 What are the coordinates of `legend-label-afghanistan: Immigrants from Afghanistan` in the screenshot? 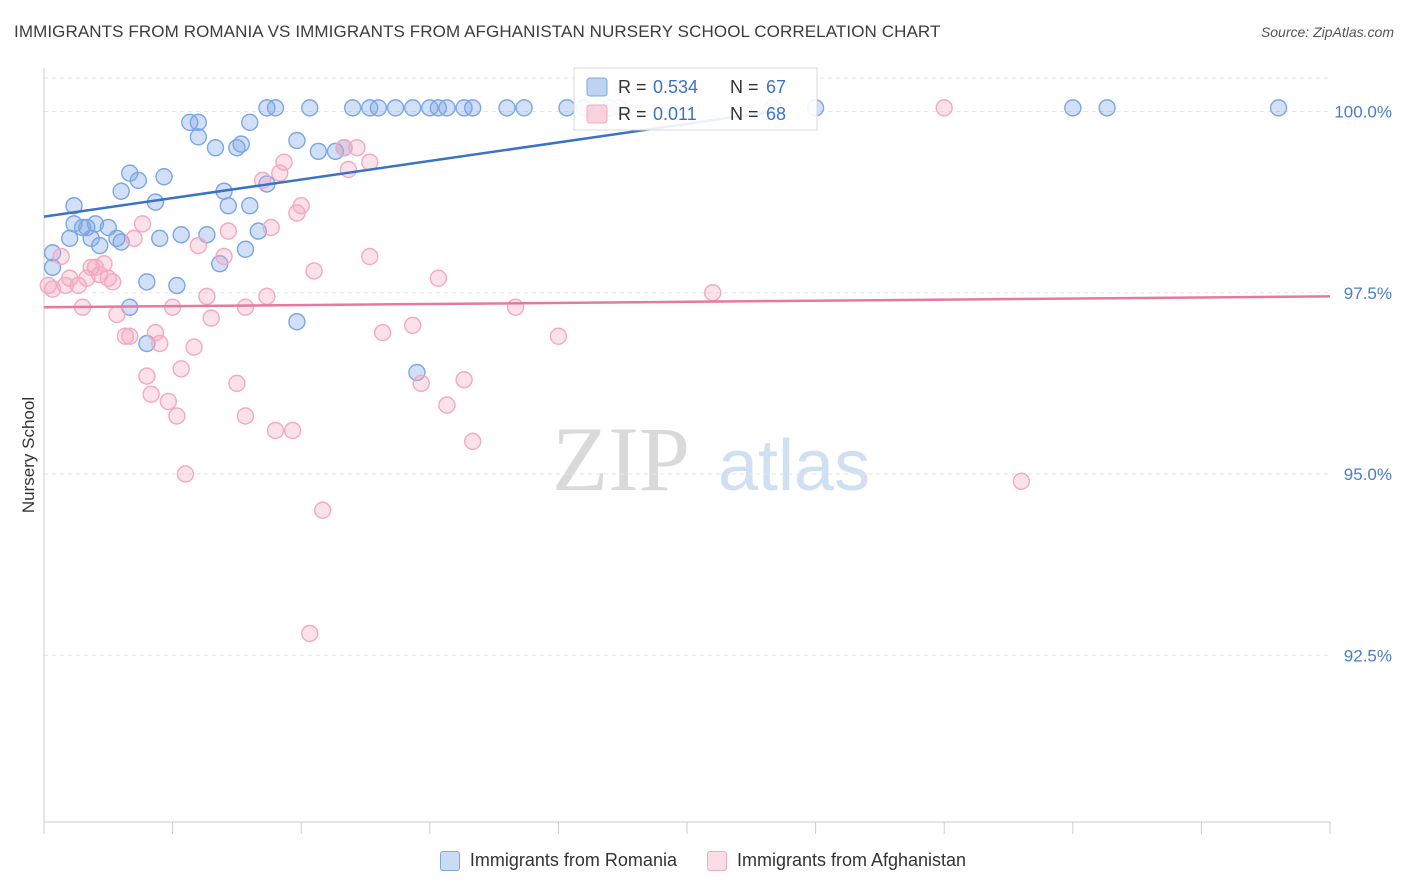 It's located at (851, 860).